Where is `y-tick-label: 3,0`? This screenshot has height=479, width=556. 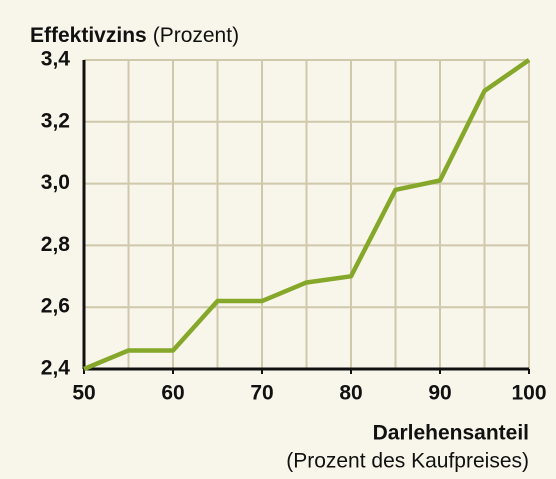
y-tick-label: 3,0 is located at coordinates (55, 182).